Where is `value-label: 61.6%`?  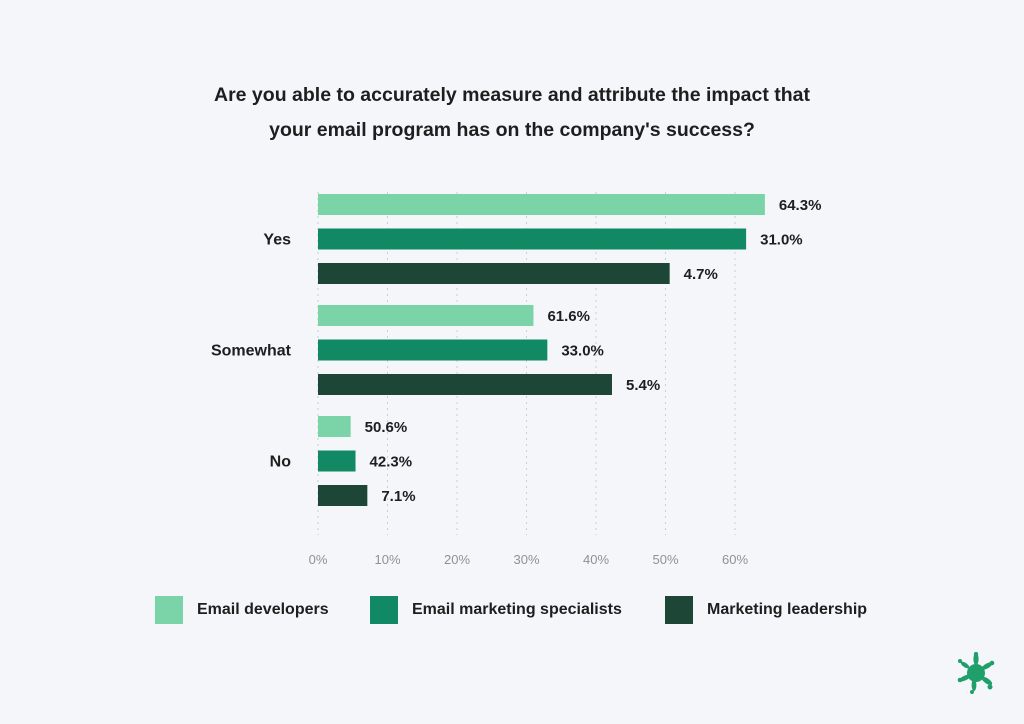 value-label: 61.6% is located at coordinates (568, 316).